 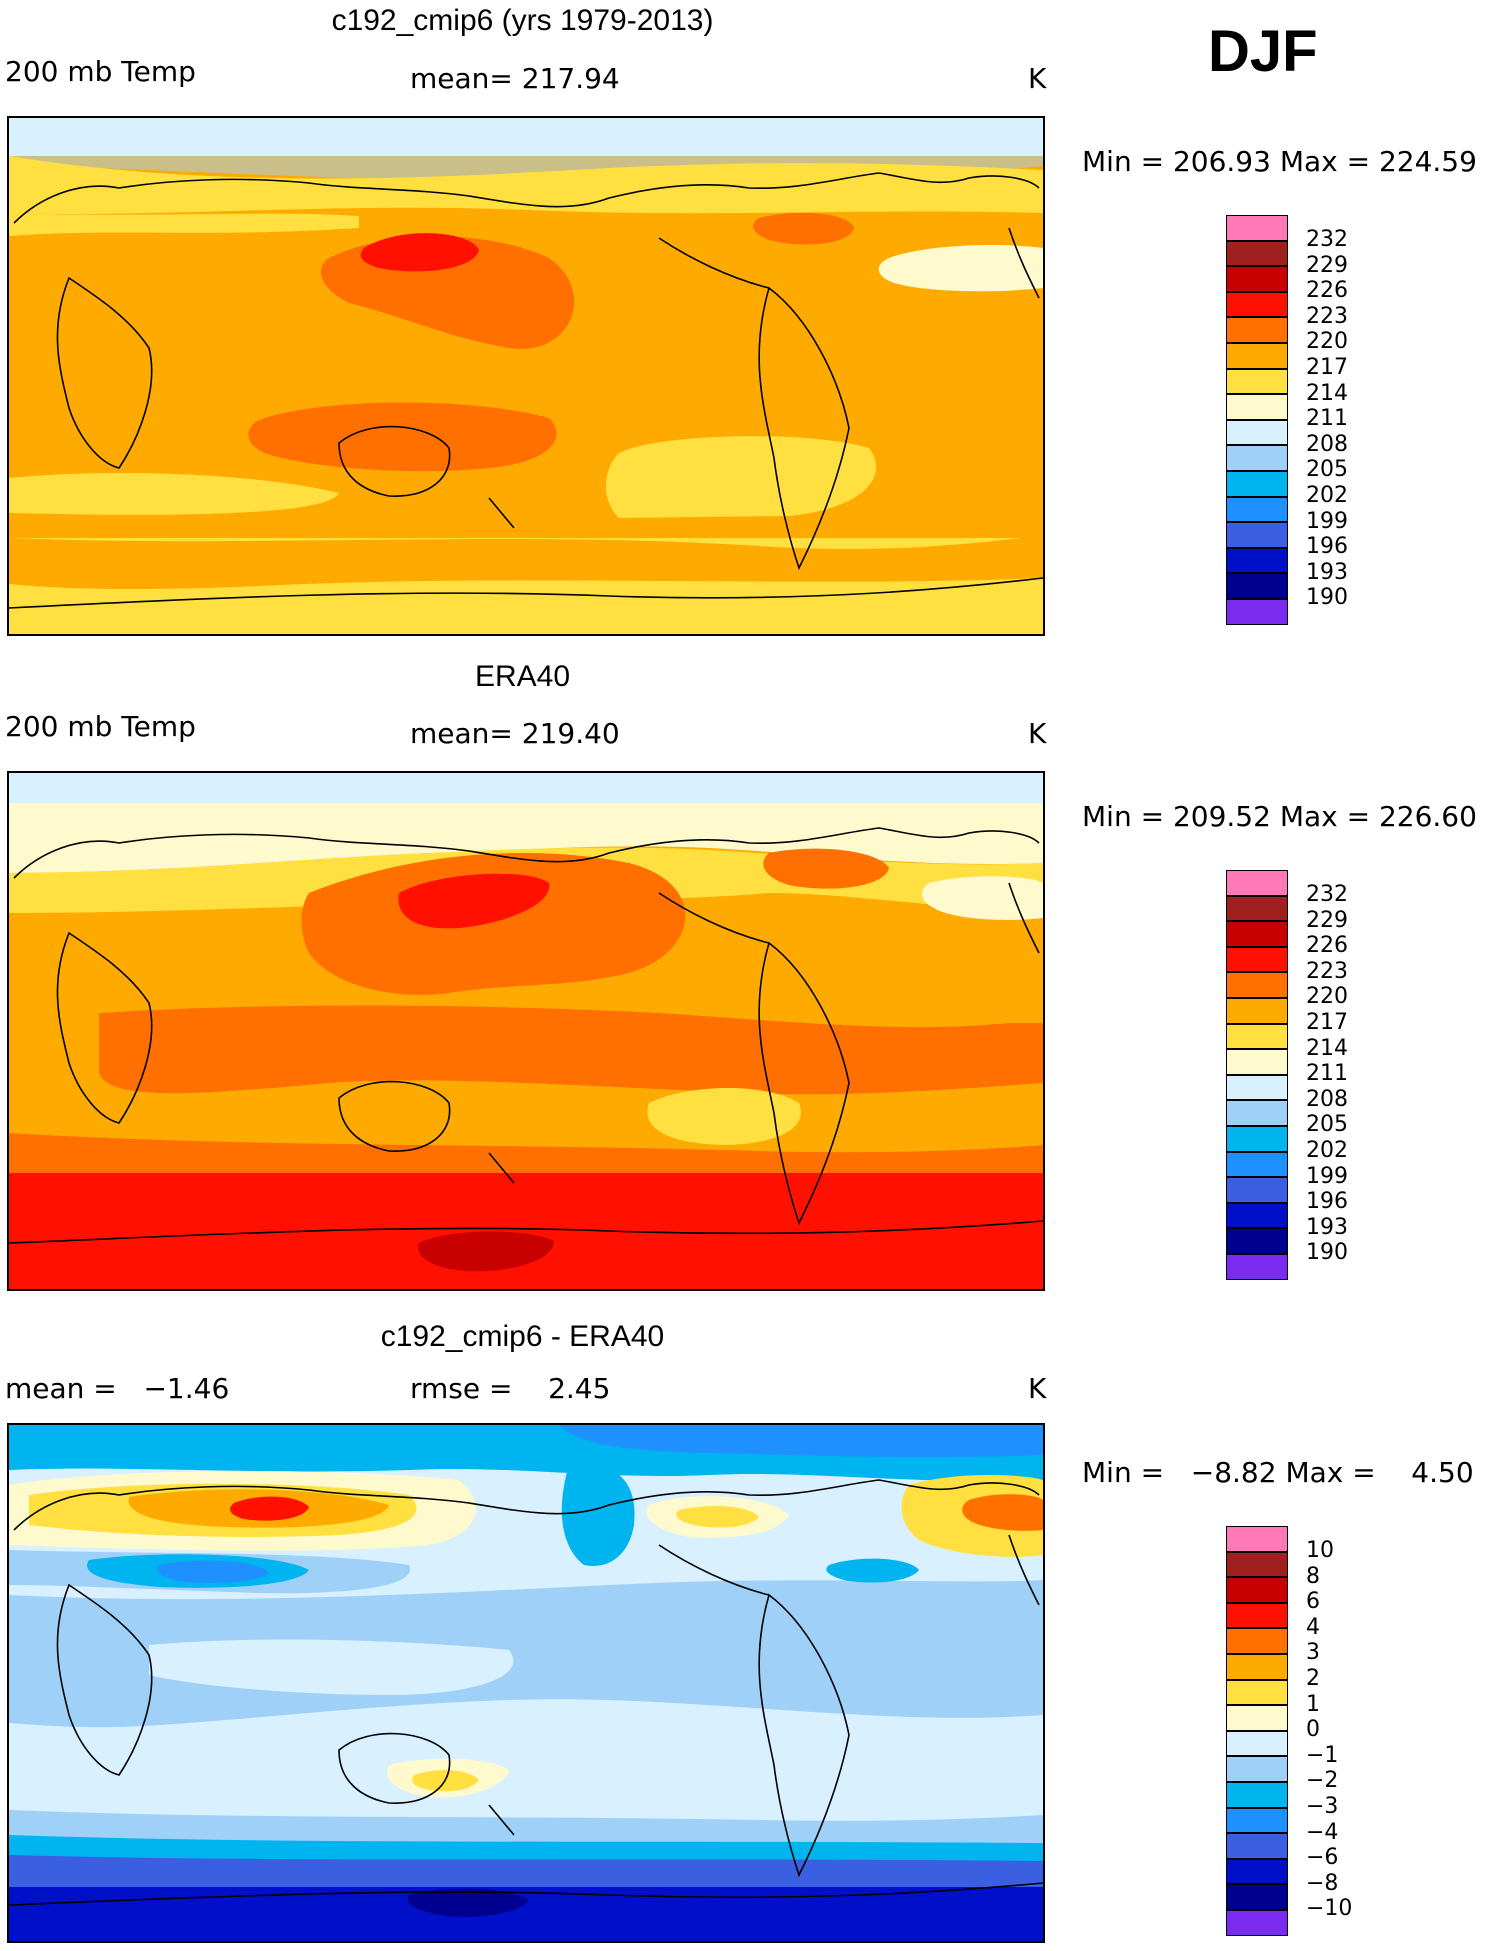 What do you see at coordinates (100, 71) in the screenshot?
I see `variable-label: 200 mb Temp` at bounding box center [100, 71].